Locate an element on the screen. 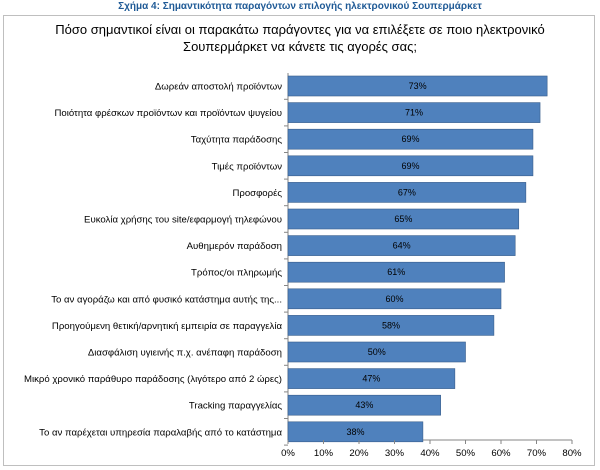 Image resolution: width=600 pixels, height=470 pixels. bar-value-label: 47% is located at coordinates (371, 379).